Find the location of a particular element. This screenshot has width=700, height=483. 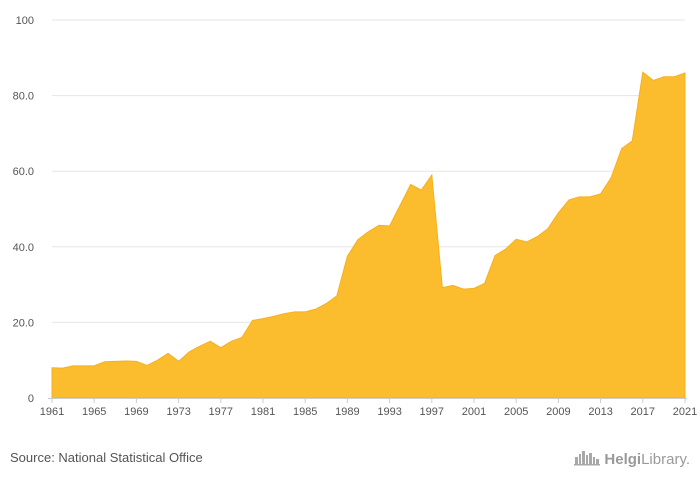

x-tick-label: 1989 is located at coordinates (347, 412).